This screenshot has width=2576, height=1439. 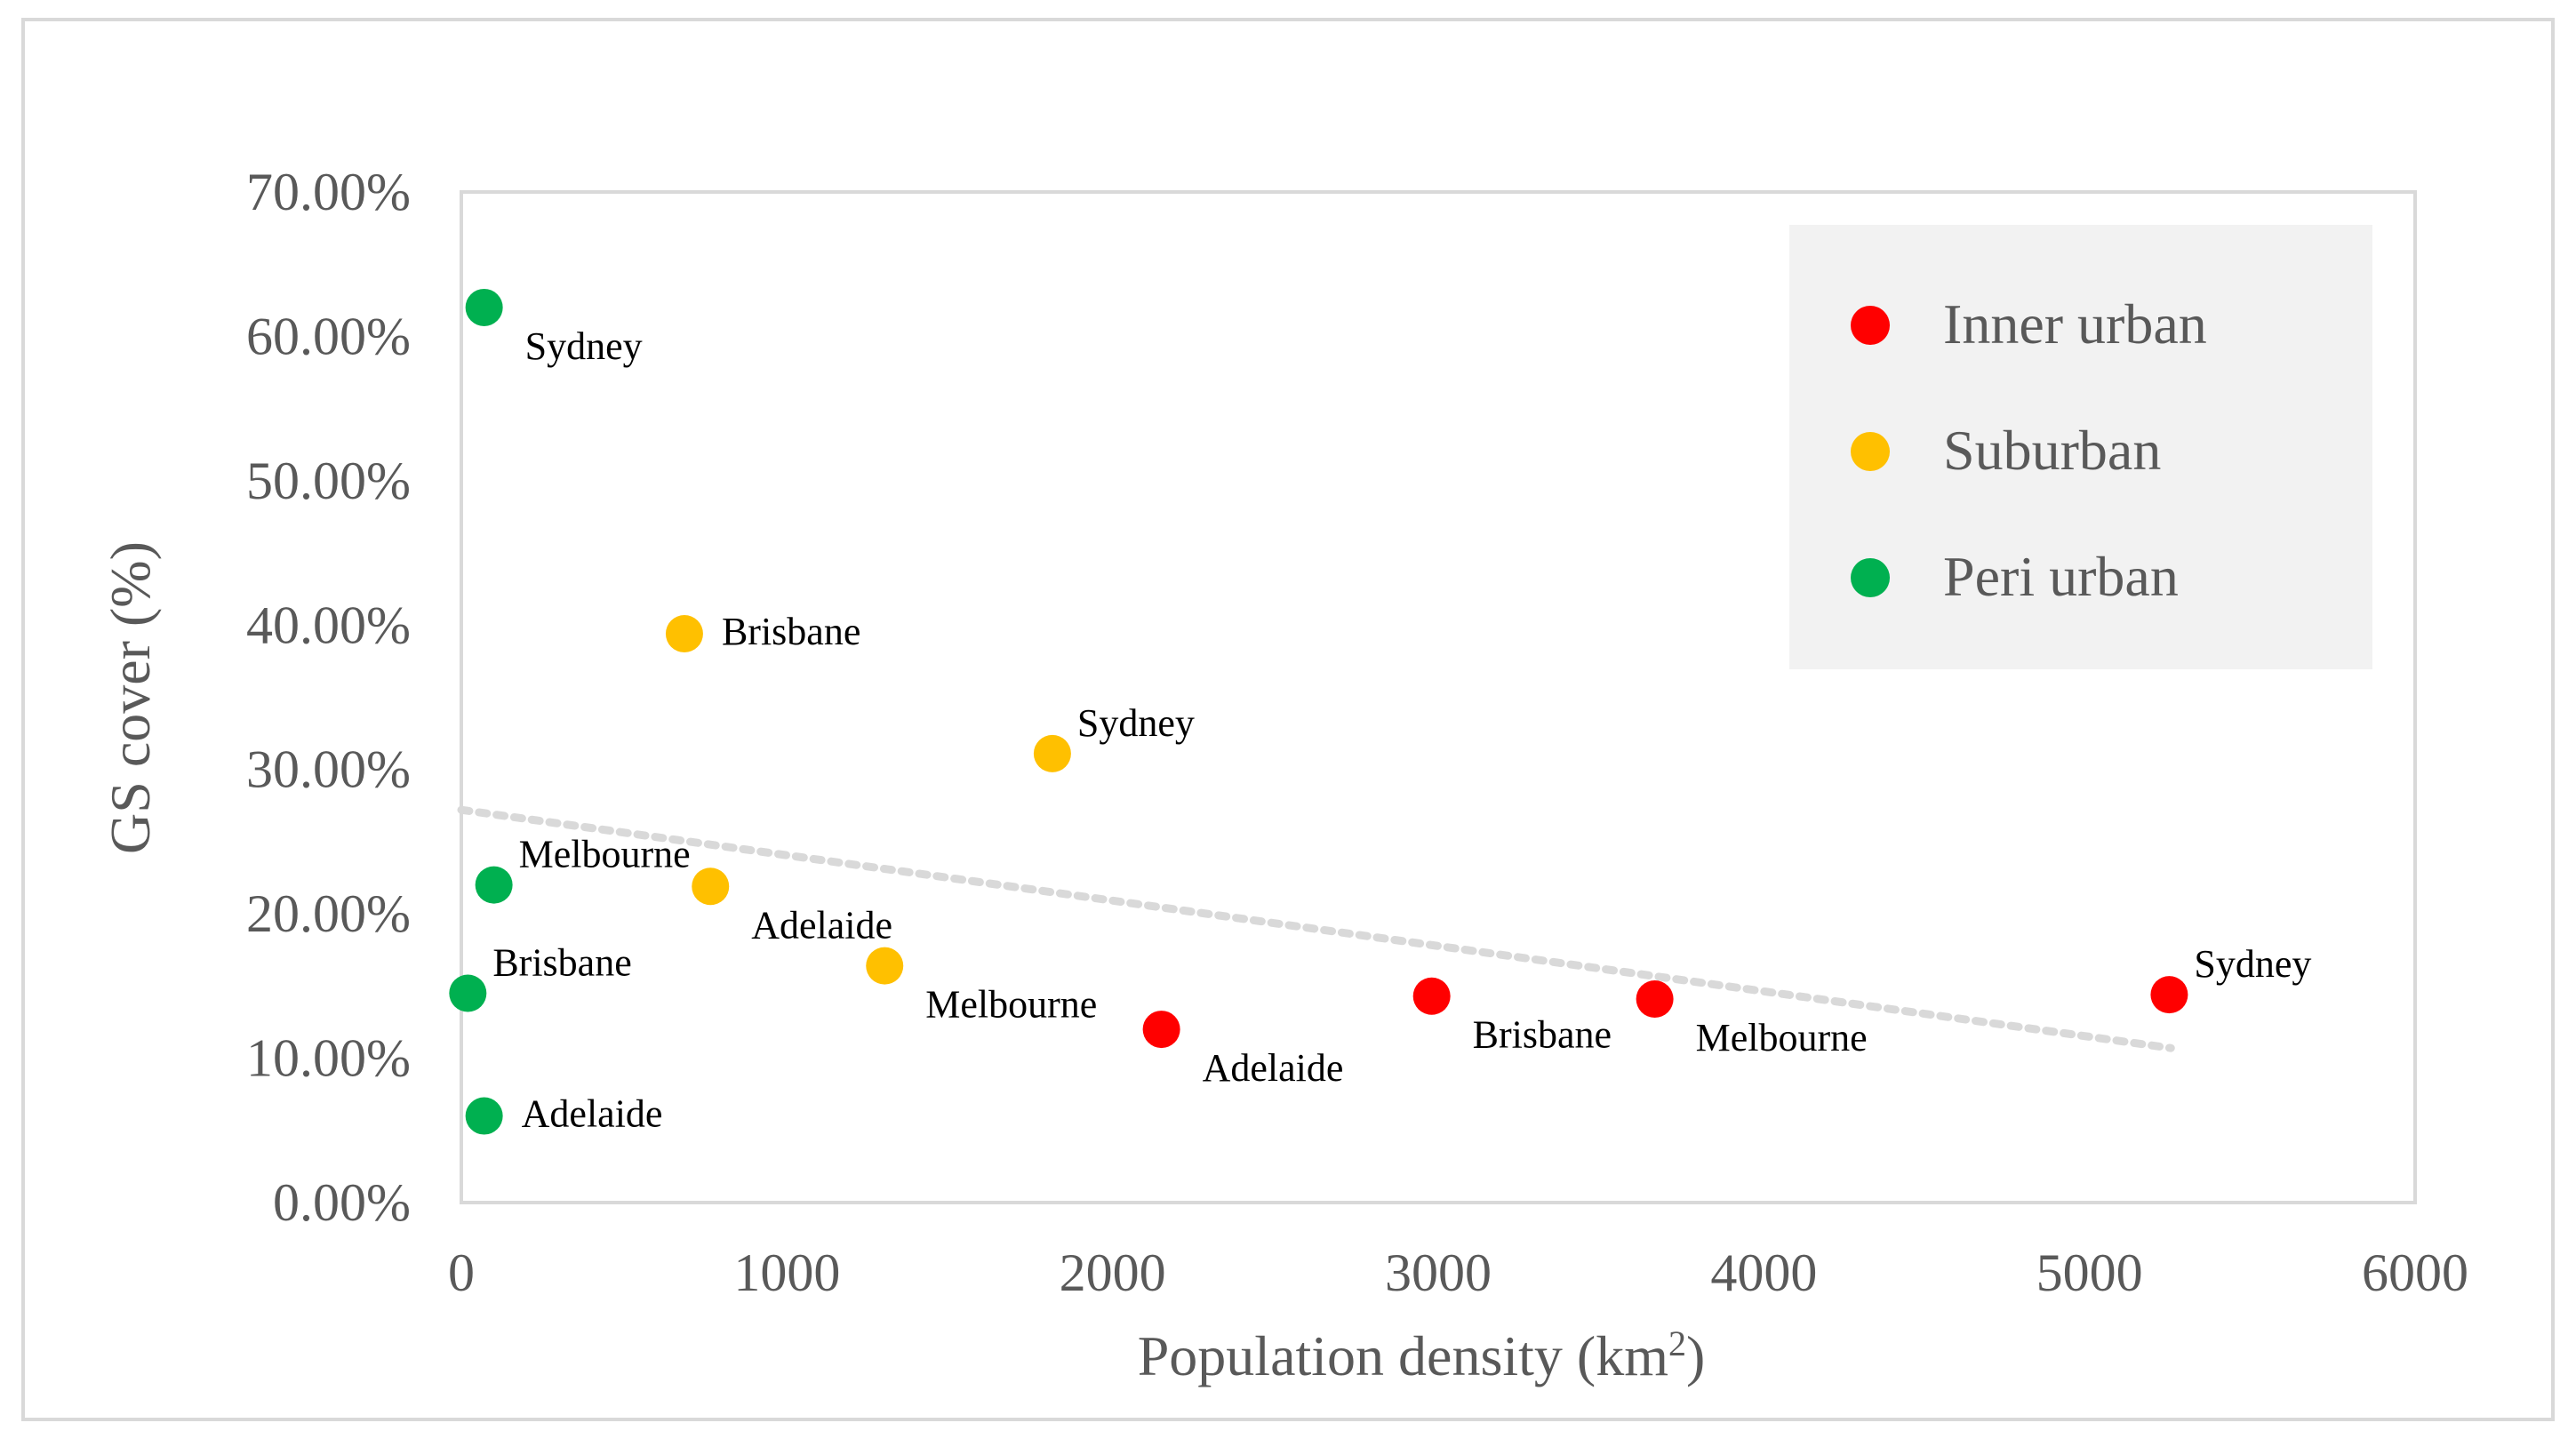 What do you see at coordinates (2061, 576) in the screenshot?
I see `legend-label: Peri urban` at bounding box center [2061, 576].